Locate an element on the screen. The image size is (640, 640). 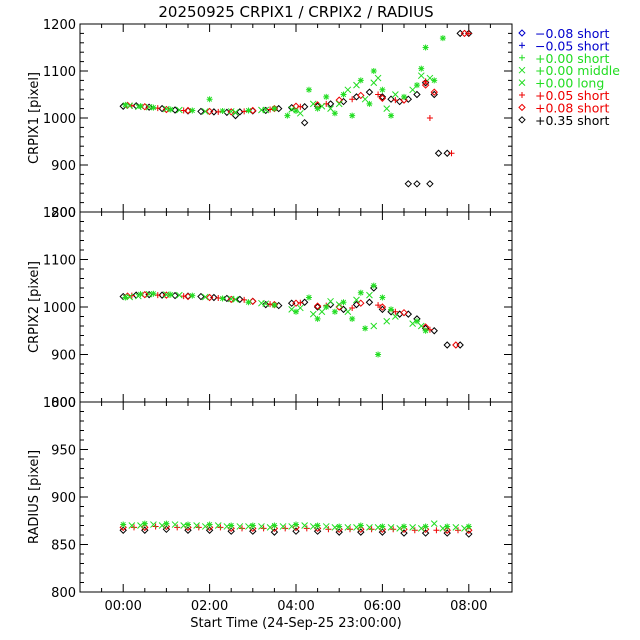
series--0-00-middle is located at coordinates (294, 525).